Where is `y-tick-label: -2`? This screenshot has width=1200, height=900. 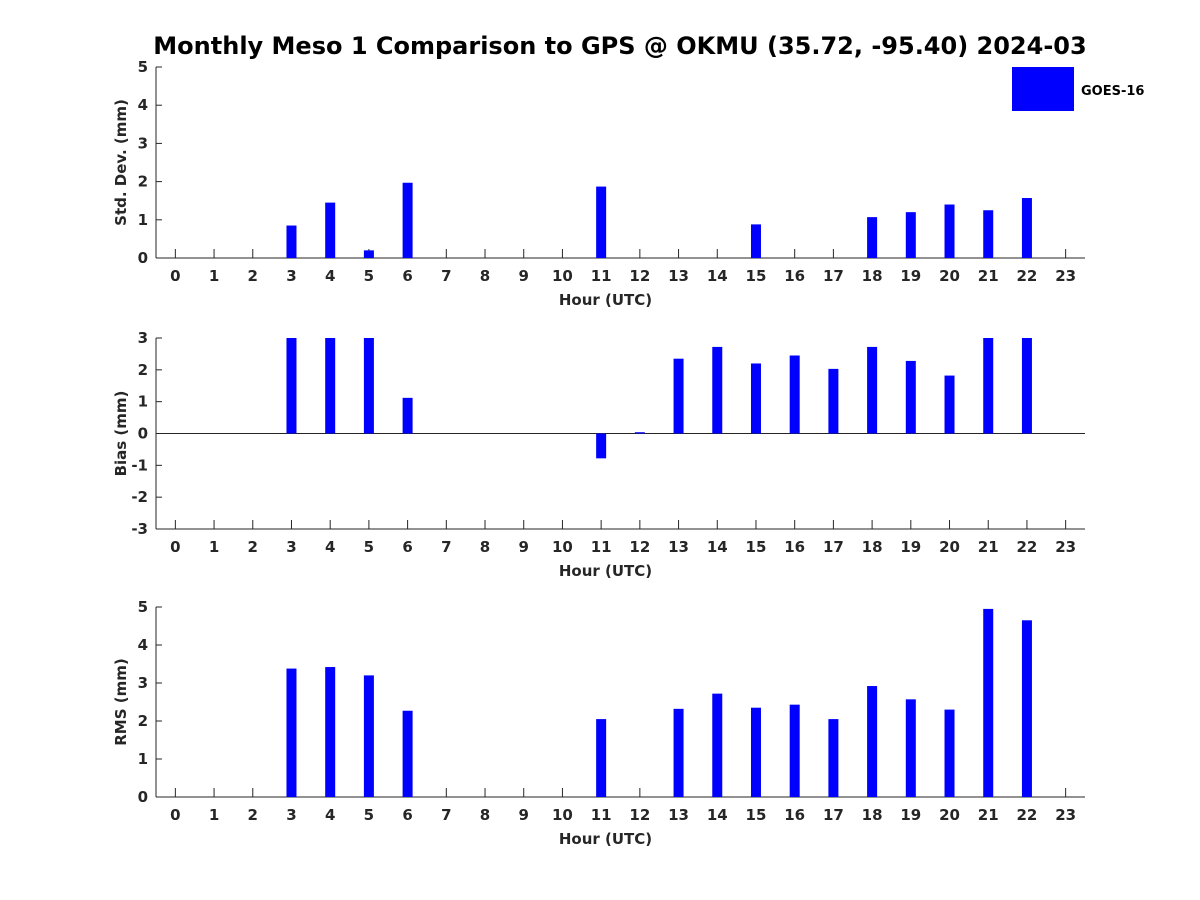
y-tick-label: -2 is located at coordinates (139, 497).